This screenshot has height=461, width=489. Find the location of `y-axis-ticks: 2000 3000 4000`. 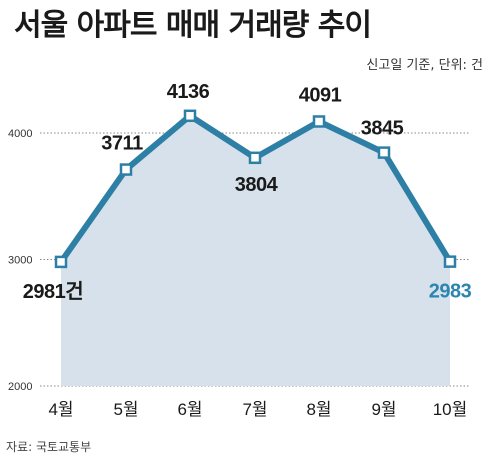

y-axis-ticks: 2000 3000 4000 is located at coordinates (20, 260).